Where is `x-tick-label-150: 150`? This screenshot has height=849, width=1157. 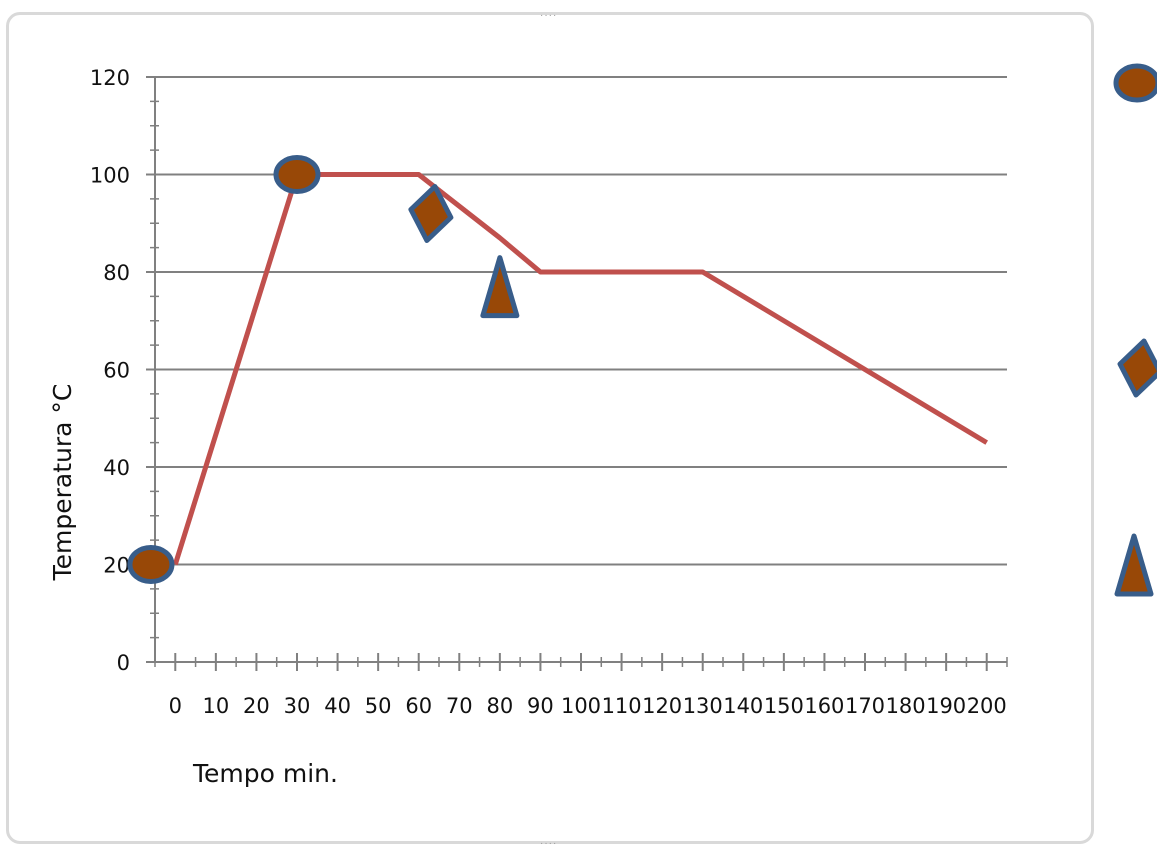 x-tick-label-150: 150 is located at coordinates (784, 706).